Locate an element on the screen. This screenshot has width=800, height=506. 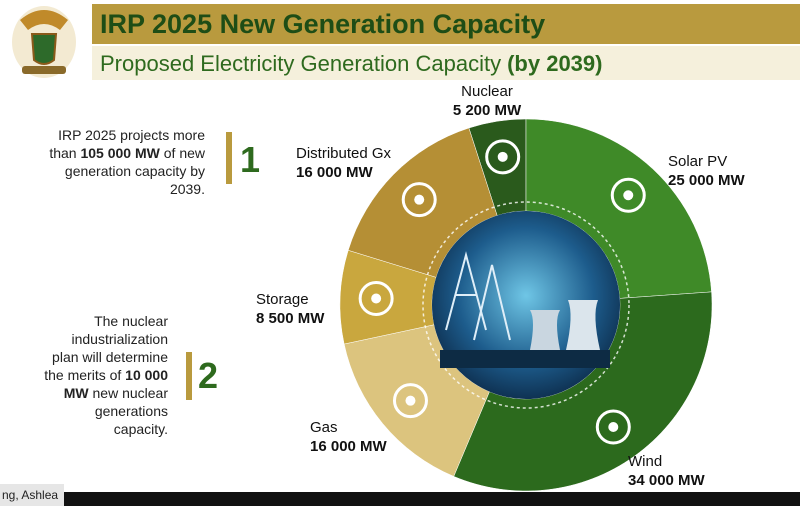
category-label: Nuclear is located at coordinates (487, 91).